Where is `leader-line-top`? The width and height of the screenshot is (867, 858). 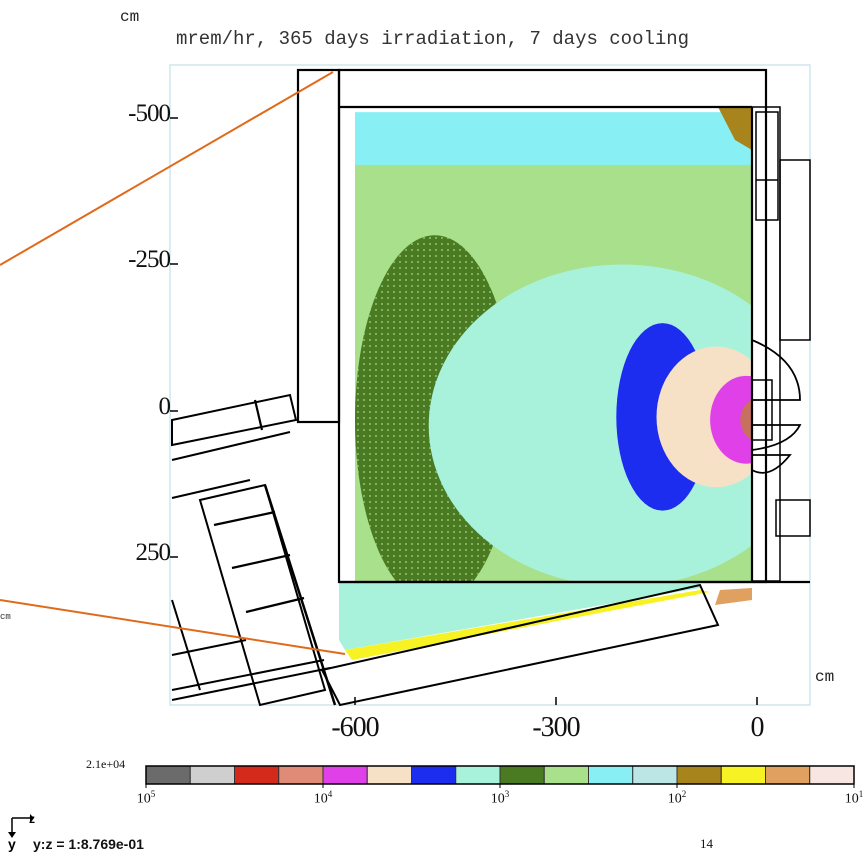 leader-line-top is located at coordinates (167, 168).